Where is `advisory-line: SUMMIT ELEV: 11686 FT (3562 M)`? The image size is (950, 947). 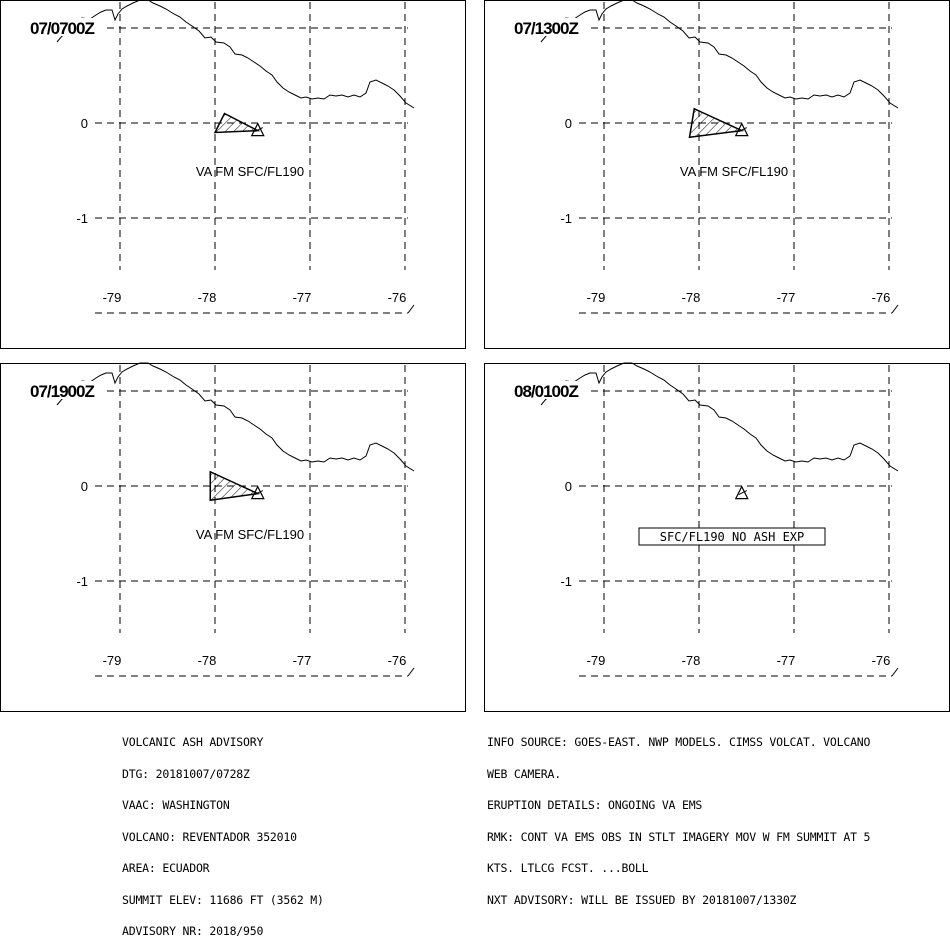
advisory-line: SUMMIT ELEV: 11686 FT (3562 M) is located at coordinates (223, 899).